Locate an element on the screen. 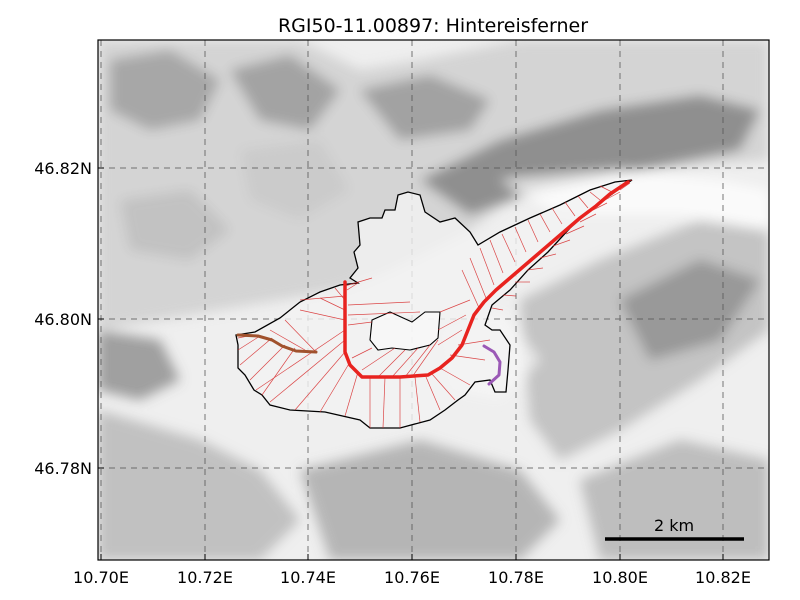  y-tick-label: 46.80N is located at coordinates (63, 319).